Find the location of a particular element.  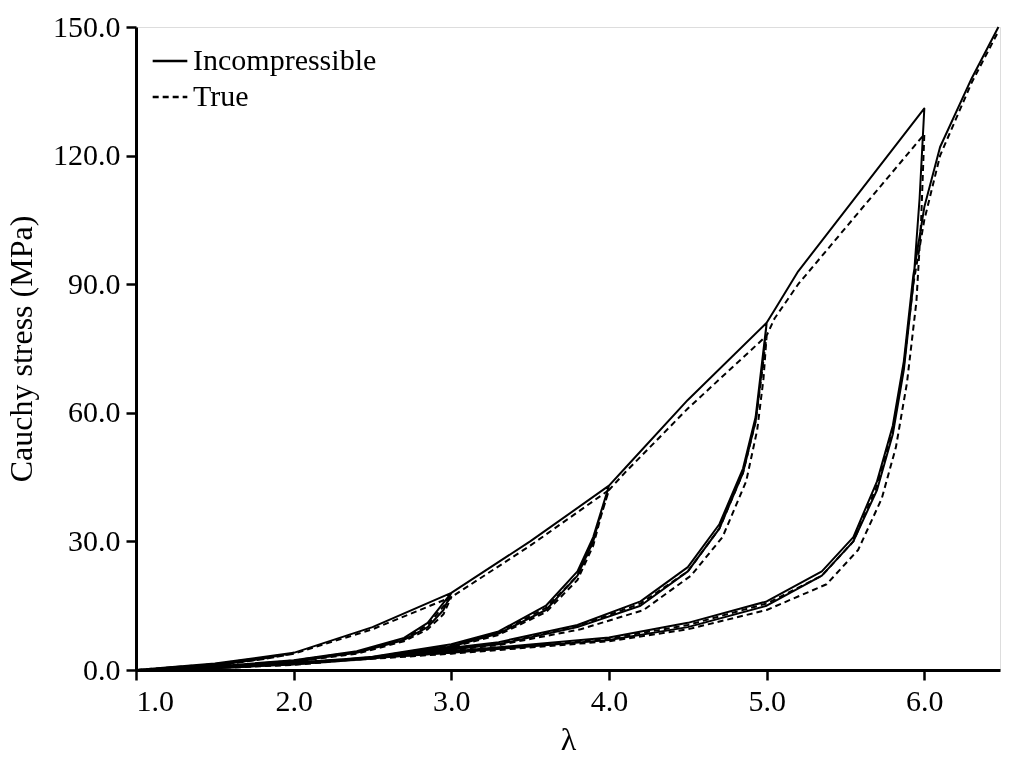

y-axis-title: Cauchy stress (MPa) is located at coordinates (21, 349).